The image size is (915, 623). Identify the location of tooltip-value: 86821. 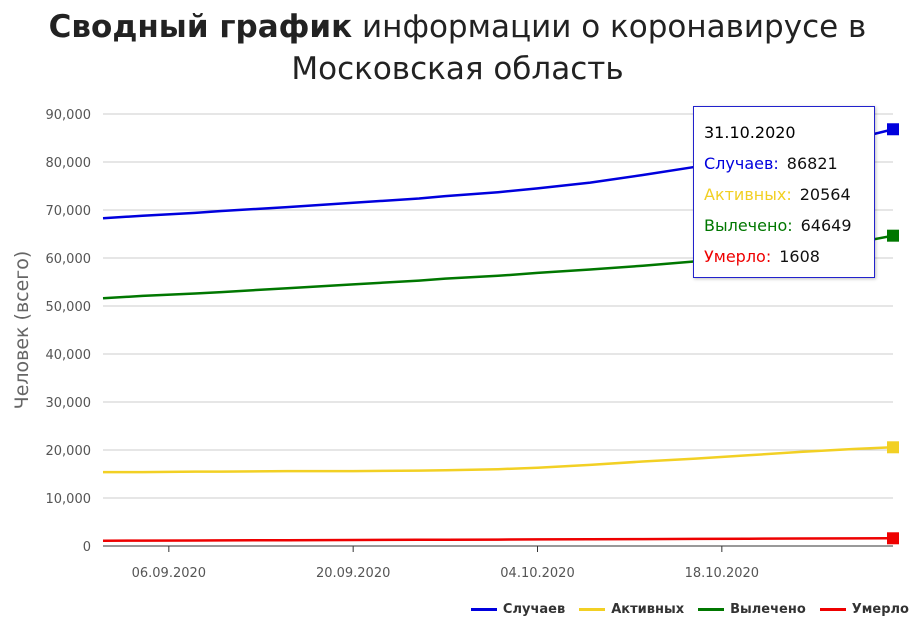
(812, 163).